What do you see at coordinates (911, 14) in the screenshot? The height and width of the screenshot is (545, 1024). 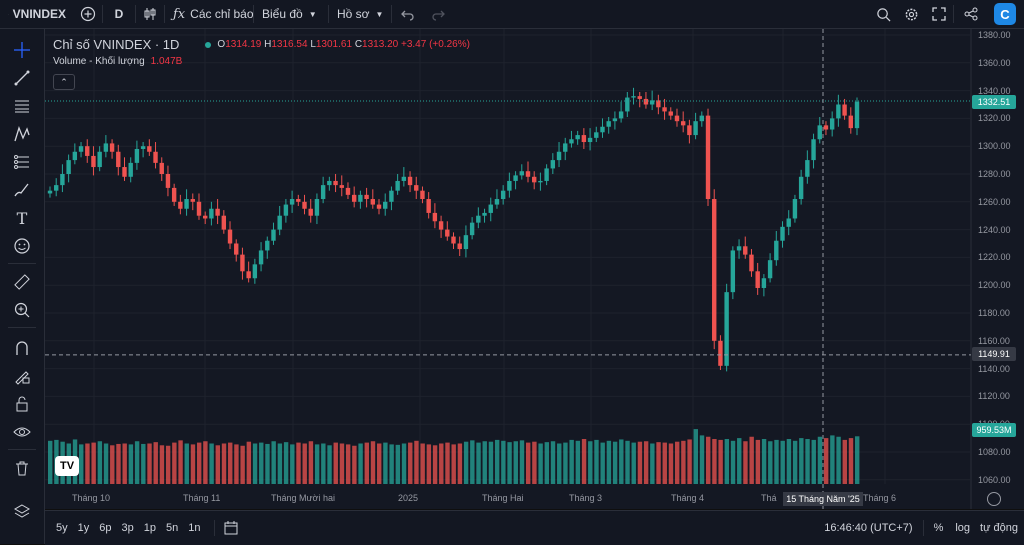 I see `settings-button` at bounding box center [911, 14].